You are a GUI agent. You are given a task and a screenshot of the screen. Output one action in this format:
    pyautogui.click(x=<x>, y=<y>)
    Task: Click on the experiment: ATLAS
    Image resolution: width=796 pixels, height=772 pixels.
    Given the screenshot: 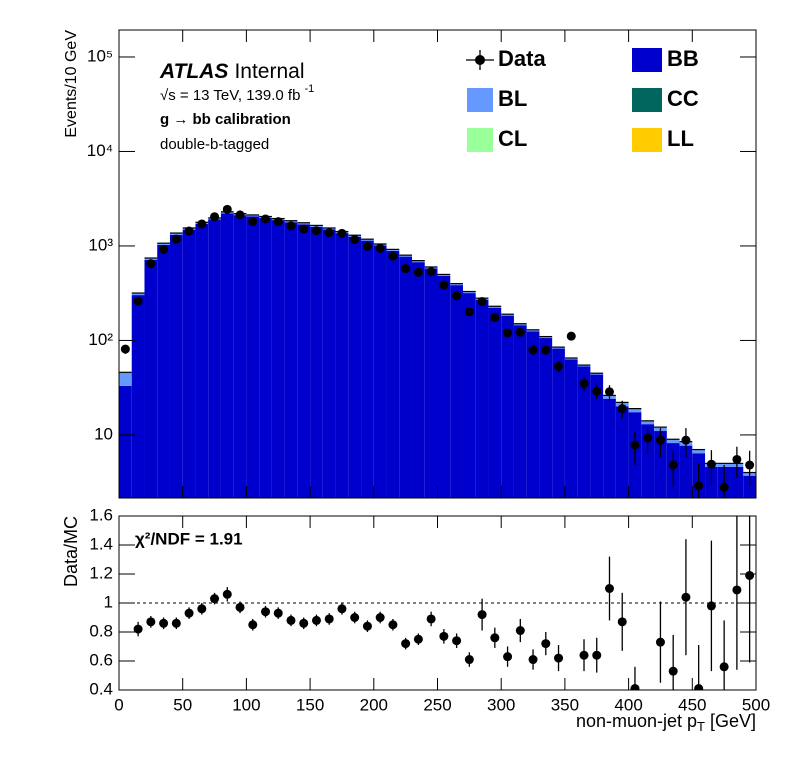 What is the action you would take?
    pyautogui.click(x=193, y=71)
    